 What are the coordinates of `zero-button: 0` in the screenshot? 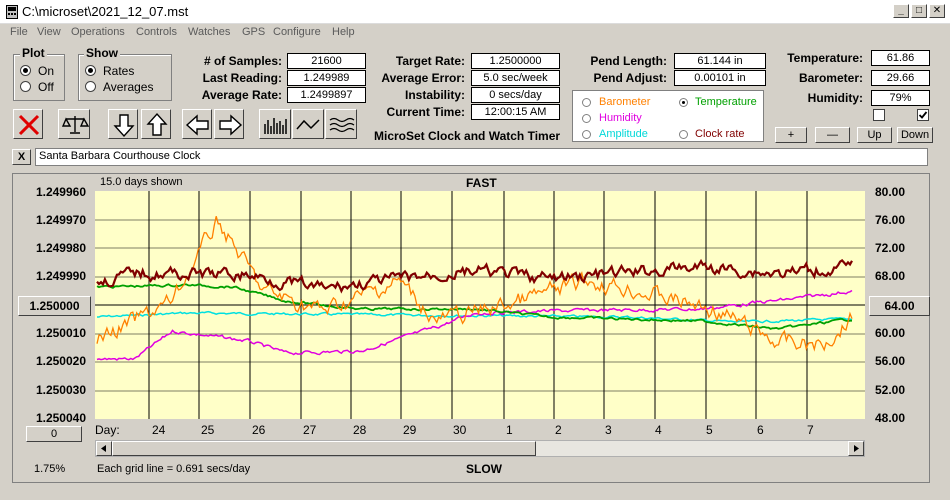 It's located at (54, 434).